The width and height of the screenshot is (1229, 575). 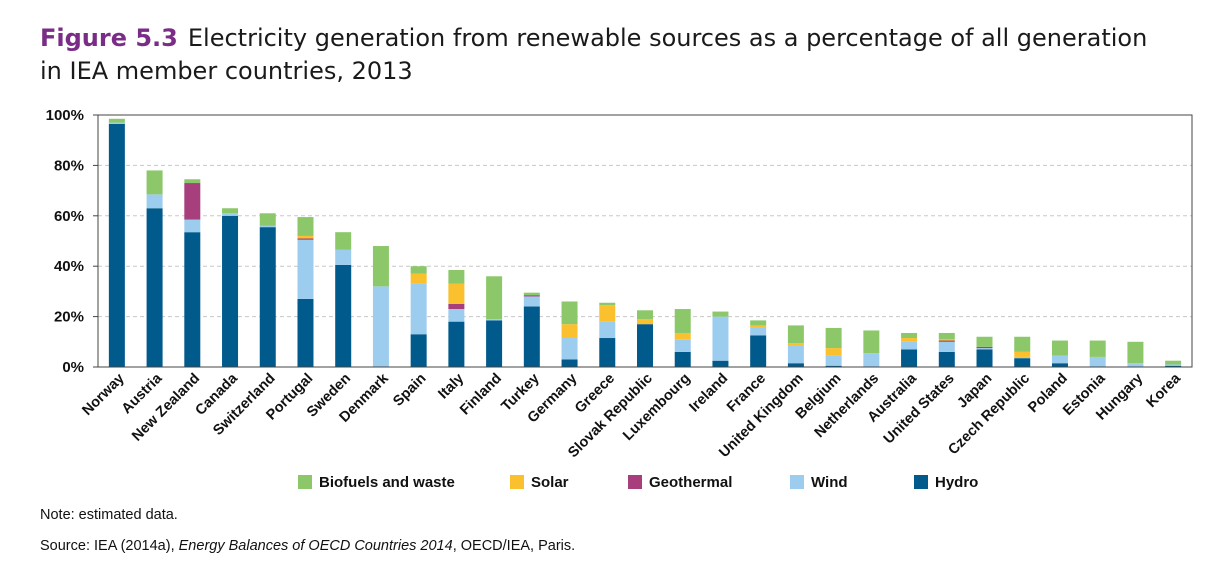 I want to click on legend-swatch-wind, so click(x=797, y=482).